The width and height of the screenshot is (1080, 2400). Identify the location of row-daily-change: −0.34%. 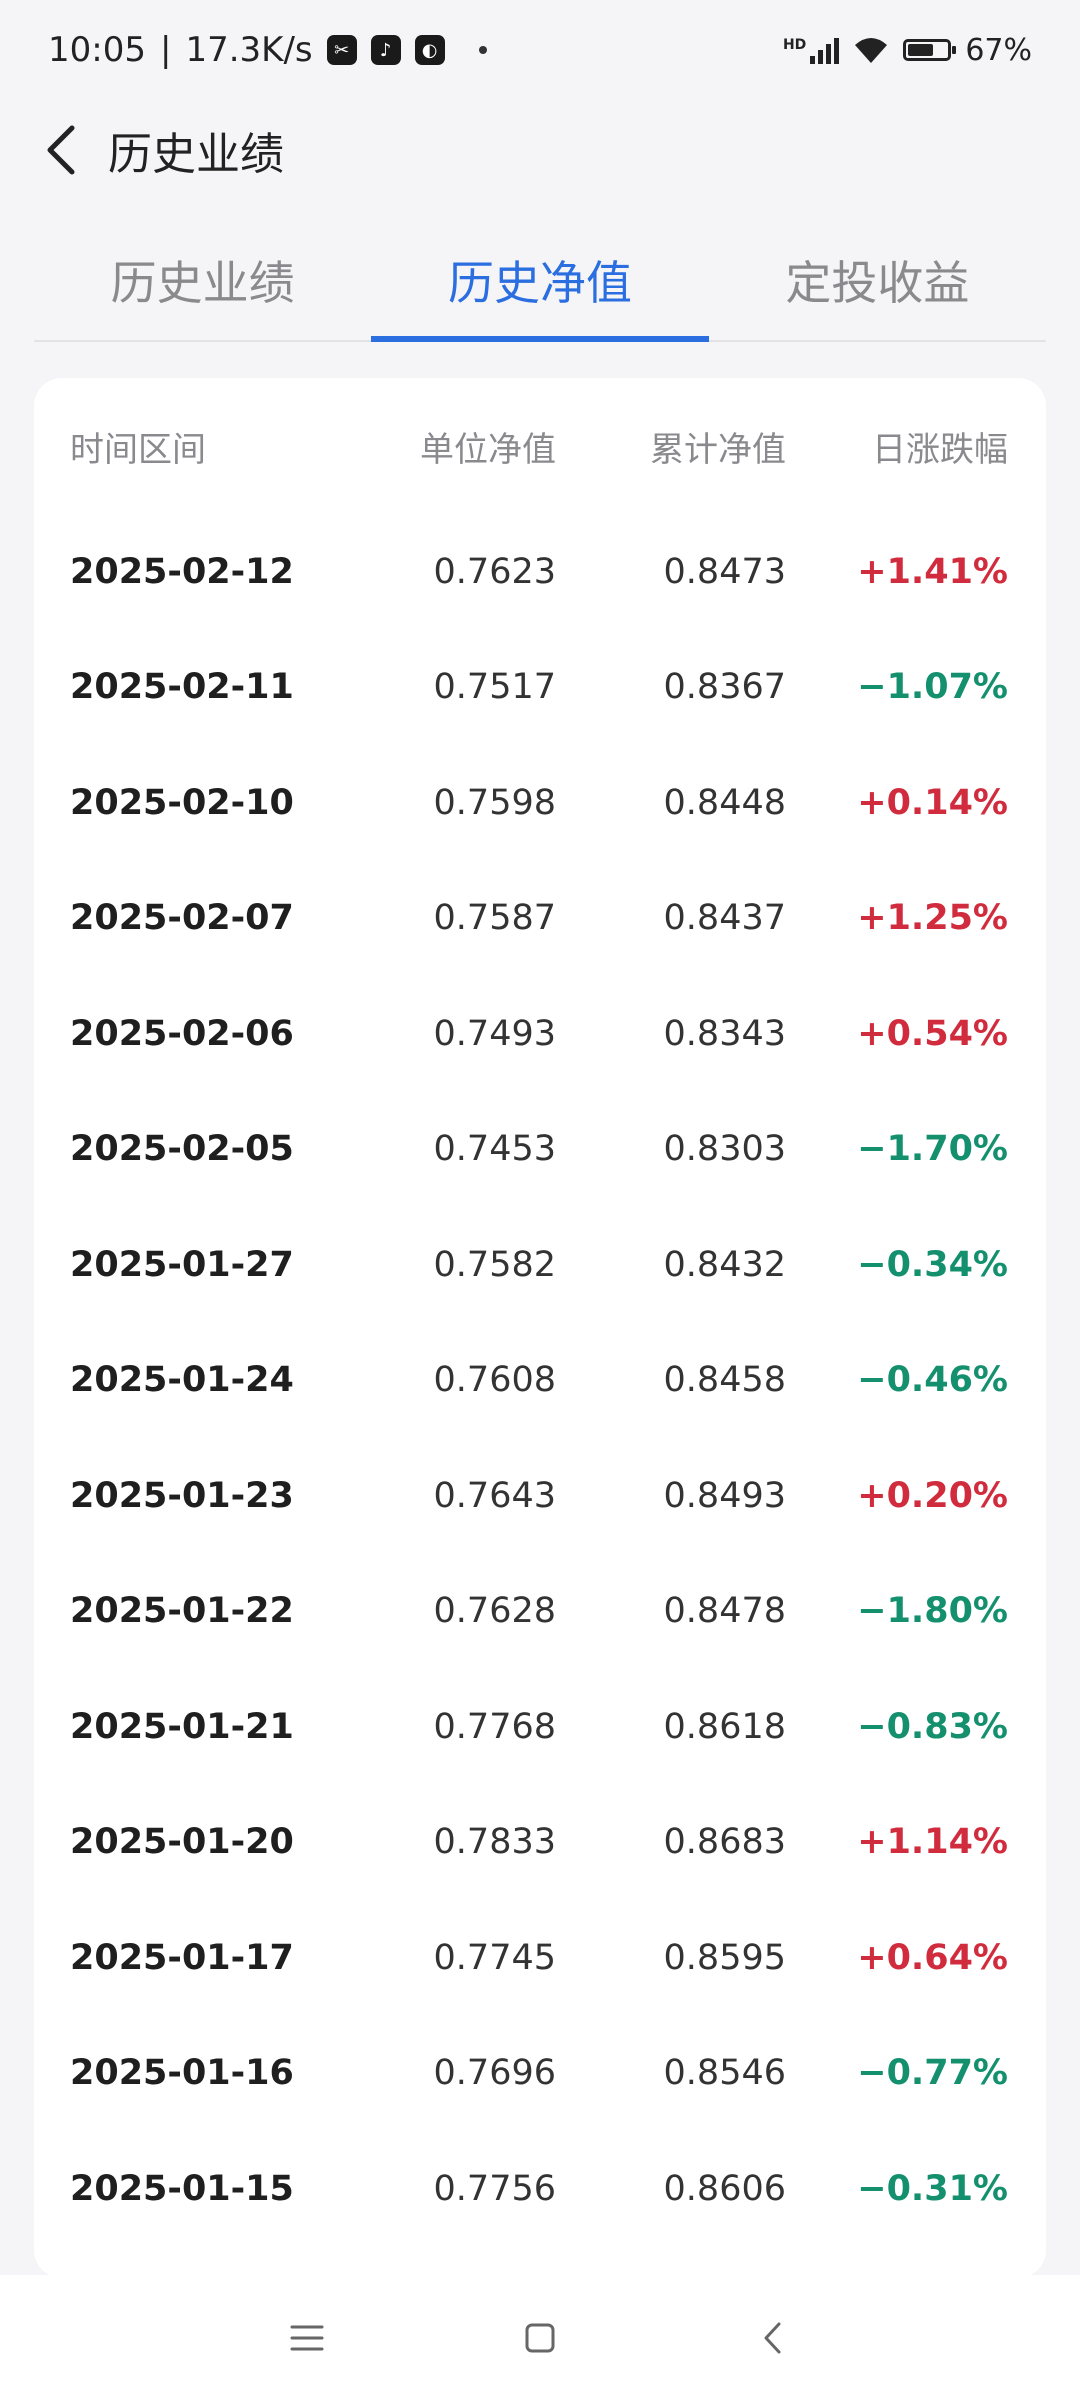
(932, 1264).